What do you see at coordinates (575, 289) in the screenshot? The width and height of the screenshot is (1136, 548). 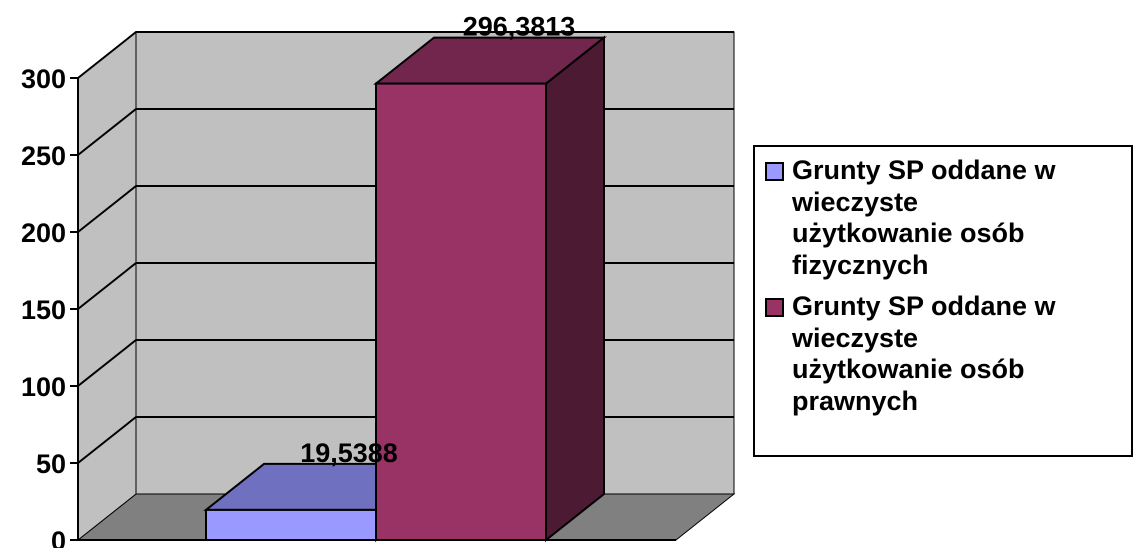 I see `bar-side` at bounding box center [575, 289].